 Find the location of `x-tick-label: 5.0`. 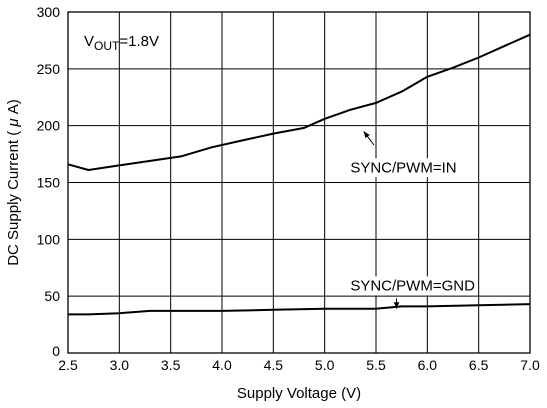

x-tick-label: 5.0 is located at coordinates (325, 365).